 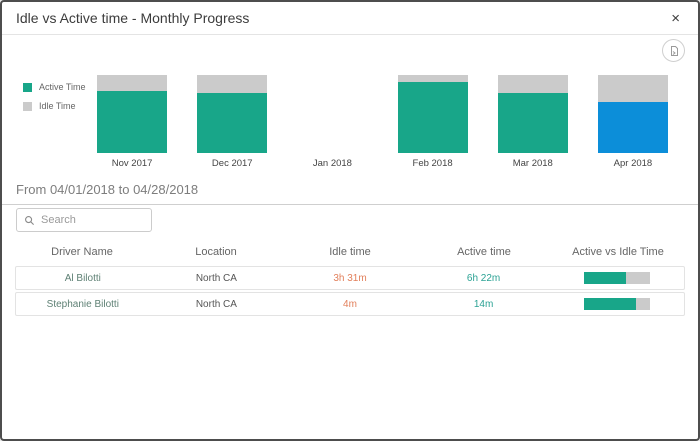 I want to click on table-row: Al Bilotti North CA 3h 31m 6h 22m, so click(x=350, y=278).